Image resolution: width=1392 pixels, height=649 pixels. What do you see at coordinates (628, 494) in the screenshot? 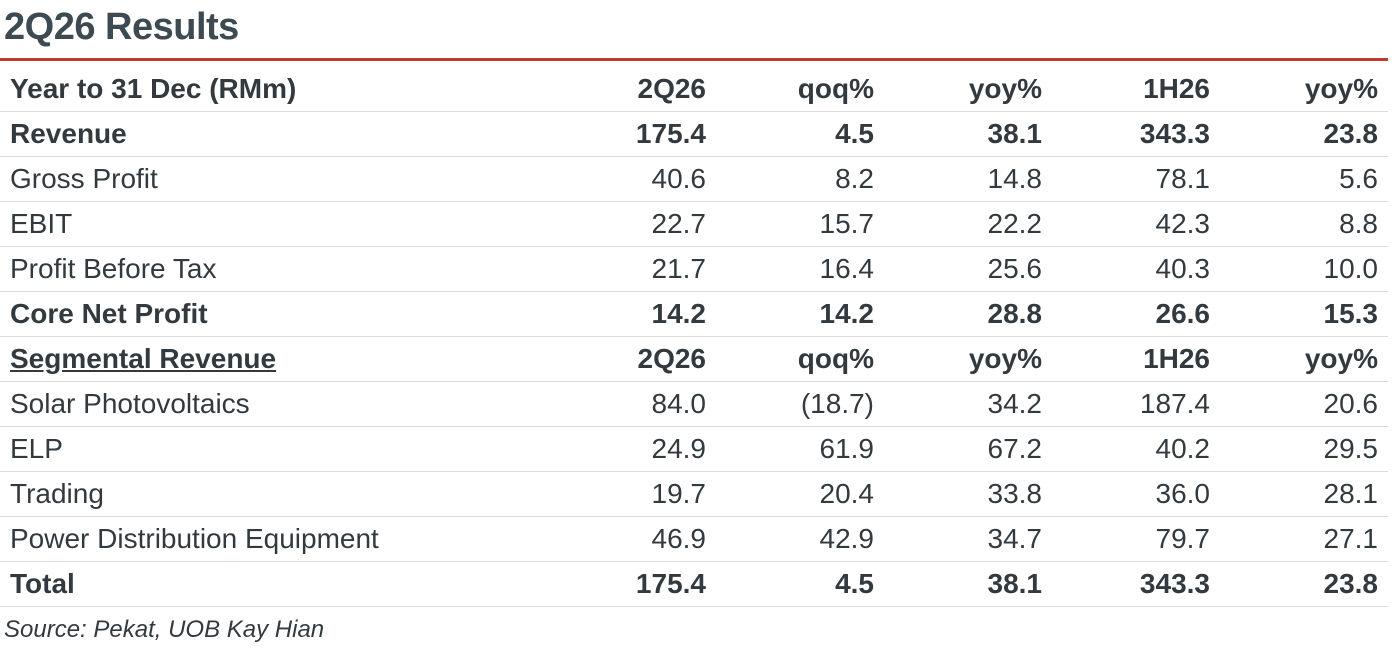
I see `cell-2q26: 19.7` at bounding box center [628, 494].